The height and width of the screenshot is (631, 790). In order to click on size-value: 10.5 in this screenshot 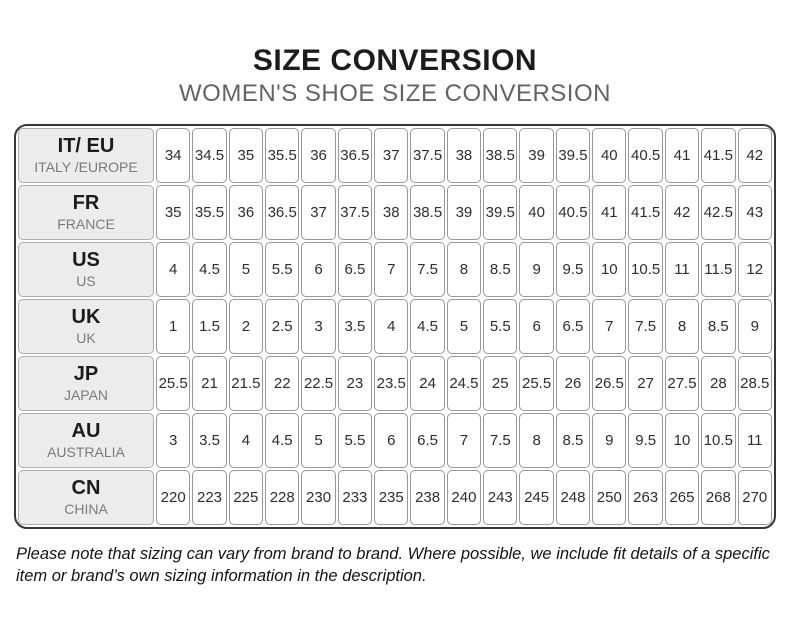, I will do `click(718, 441)`.